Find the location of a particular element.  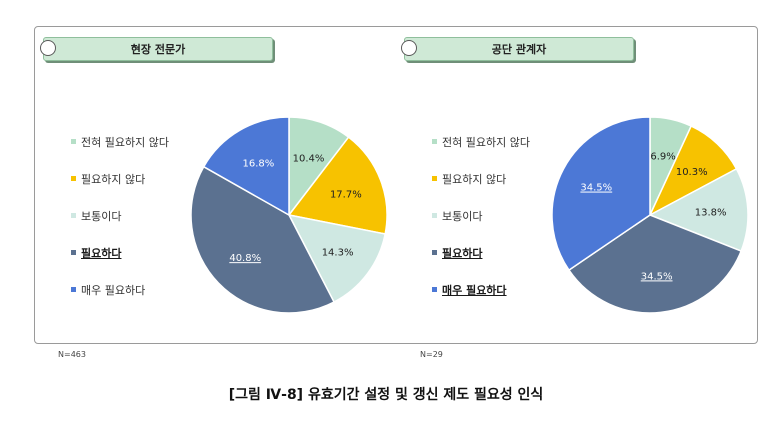

slice-value-label: 13.8% is located at coordinates (711, 213).